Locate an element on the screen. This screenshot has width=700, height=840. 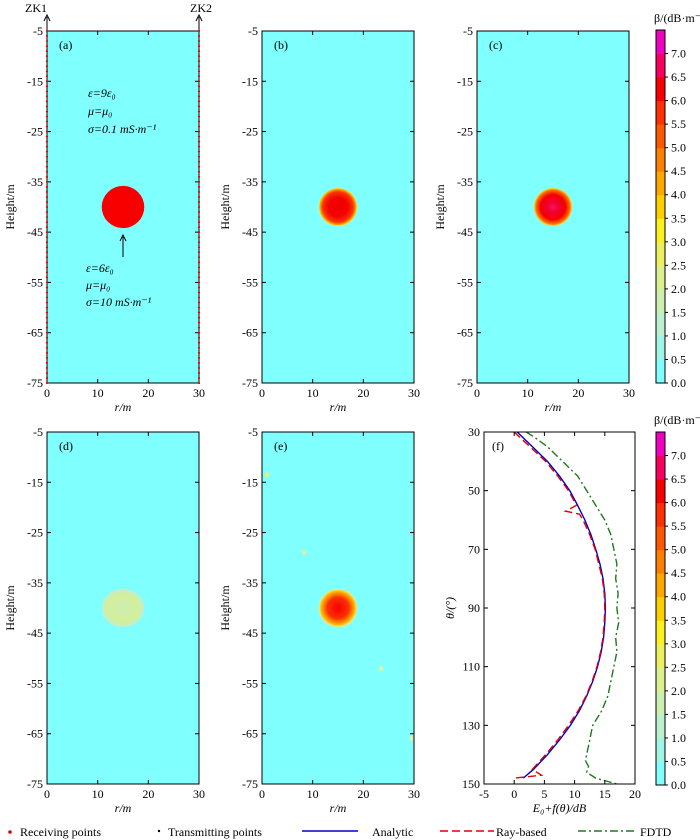
plot-area is located at coordinates (559, 608).